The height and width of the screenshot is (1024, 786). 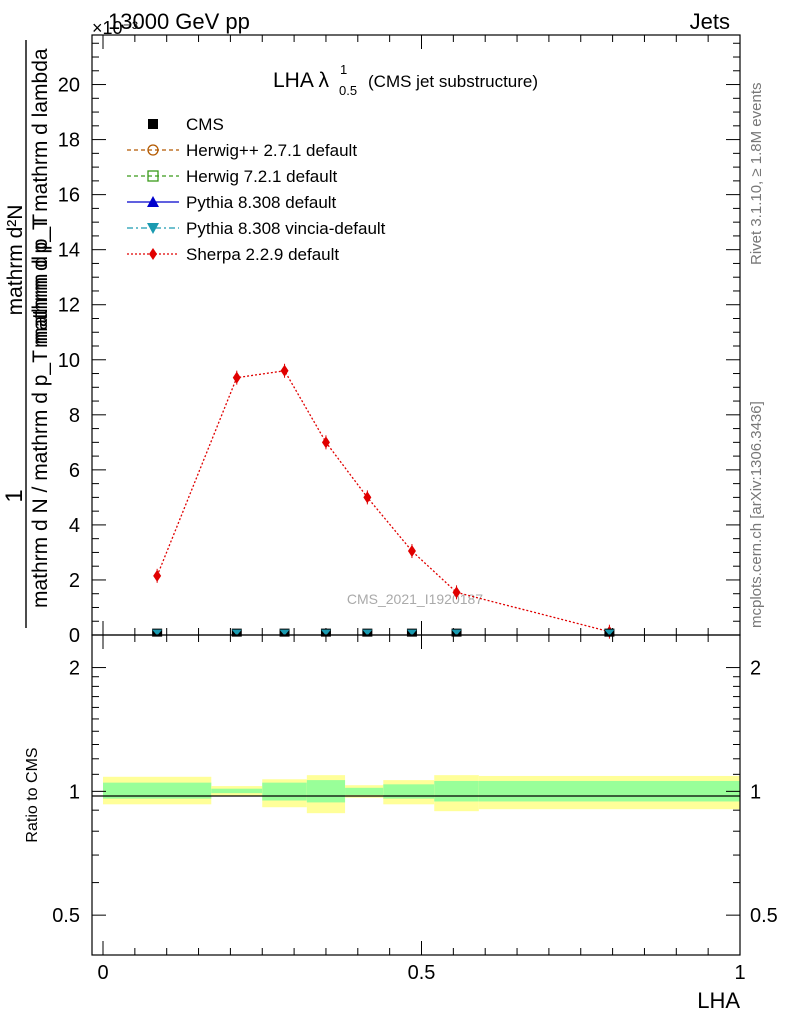 What do you see at coordinates (718, 1000) in the screenshot?
I see `x-axis-label: LHA` at bounding box center [718, 1000].